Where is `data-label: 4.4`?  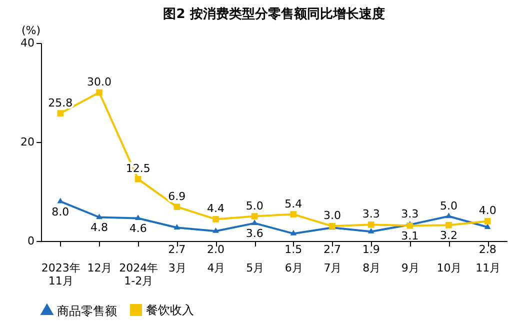 data-label: 4.4 is located at coordinates (215, 209).